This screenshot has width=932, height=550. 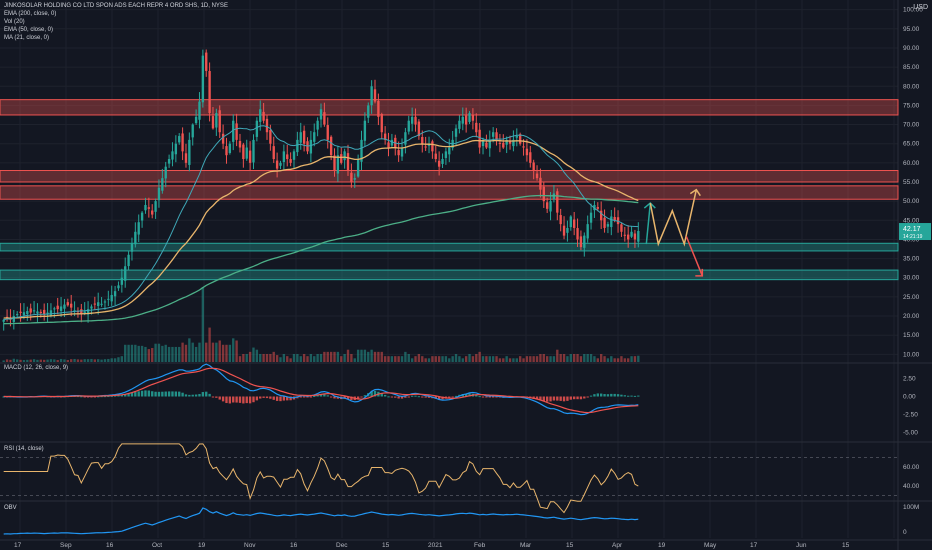 I want to click on price-tick-label: 15.00, so click(x=911, y=335).